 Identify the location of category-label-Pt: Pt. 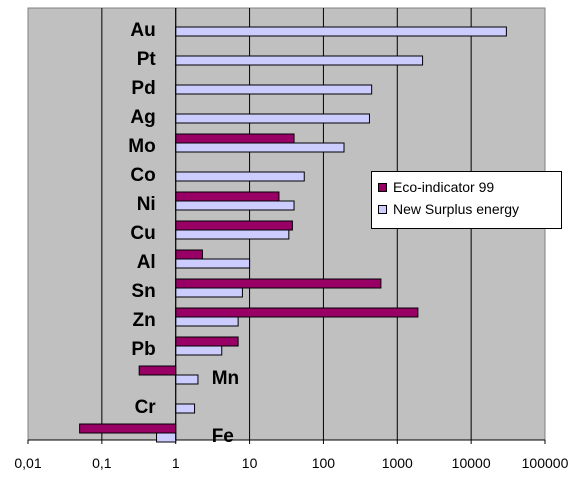
(147, 59).